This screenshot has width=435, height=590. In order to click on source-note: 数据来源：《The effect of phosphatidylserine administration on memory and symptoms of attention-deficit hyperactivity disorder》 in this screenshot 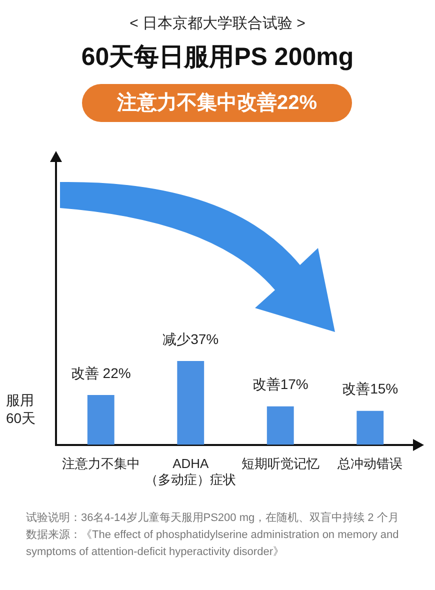, I will do `click(213, 544)`.